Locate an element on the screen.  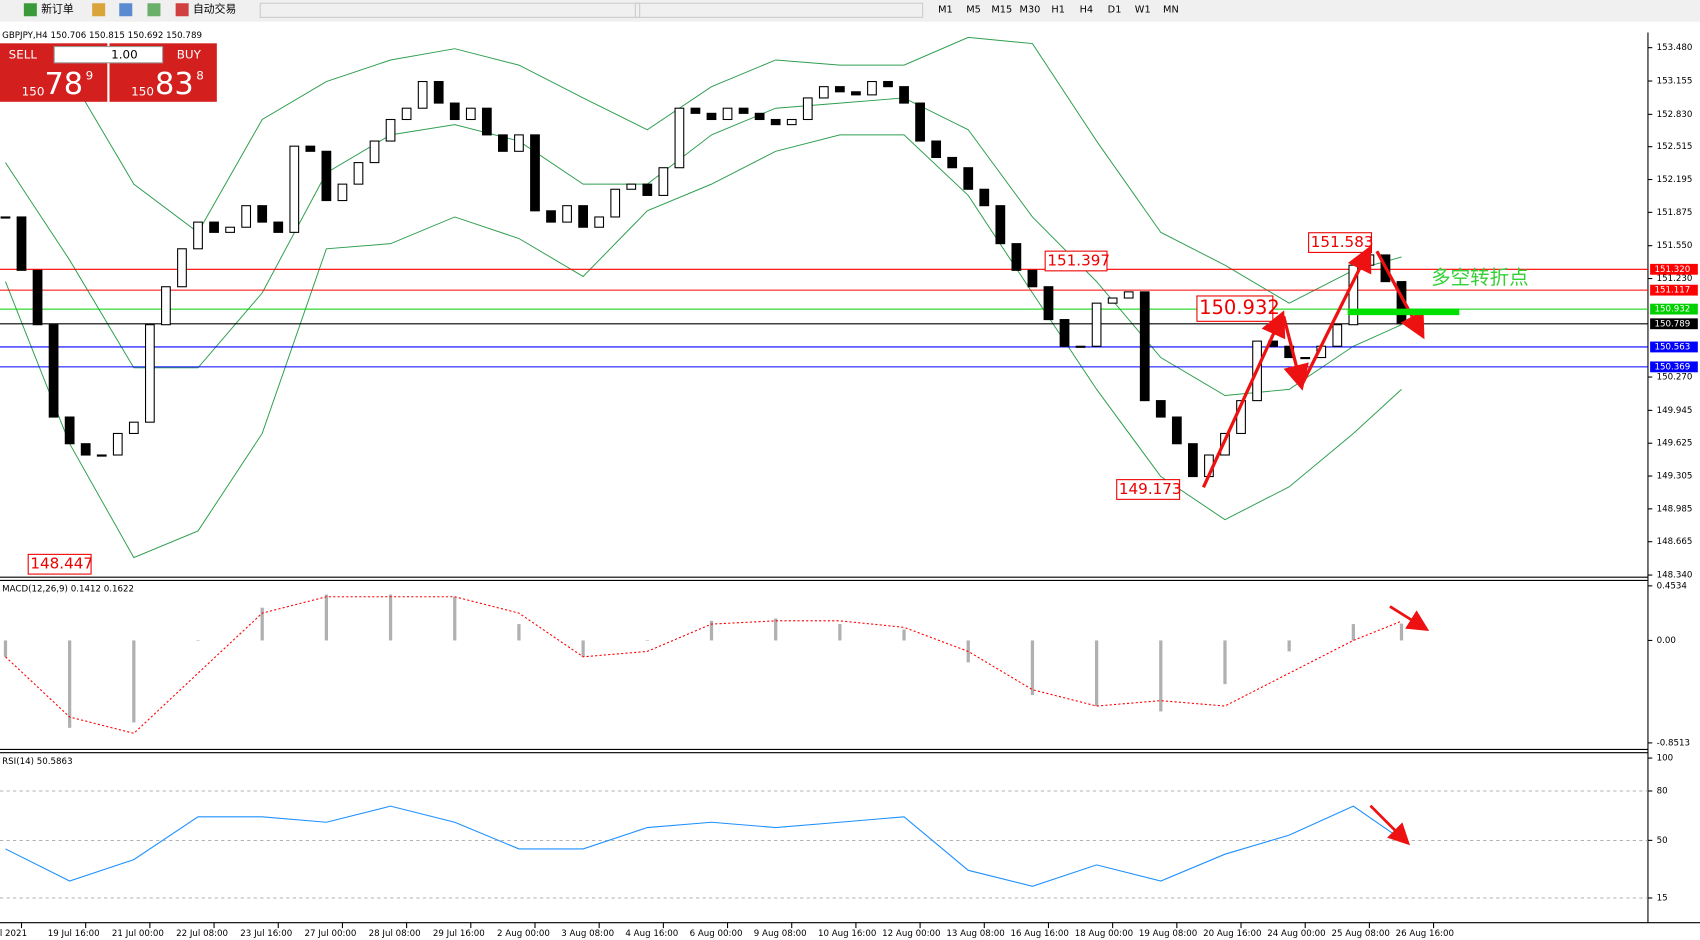
timeframe-button: M1 is located at coordinates (945, 10).